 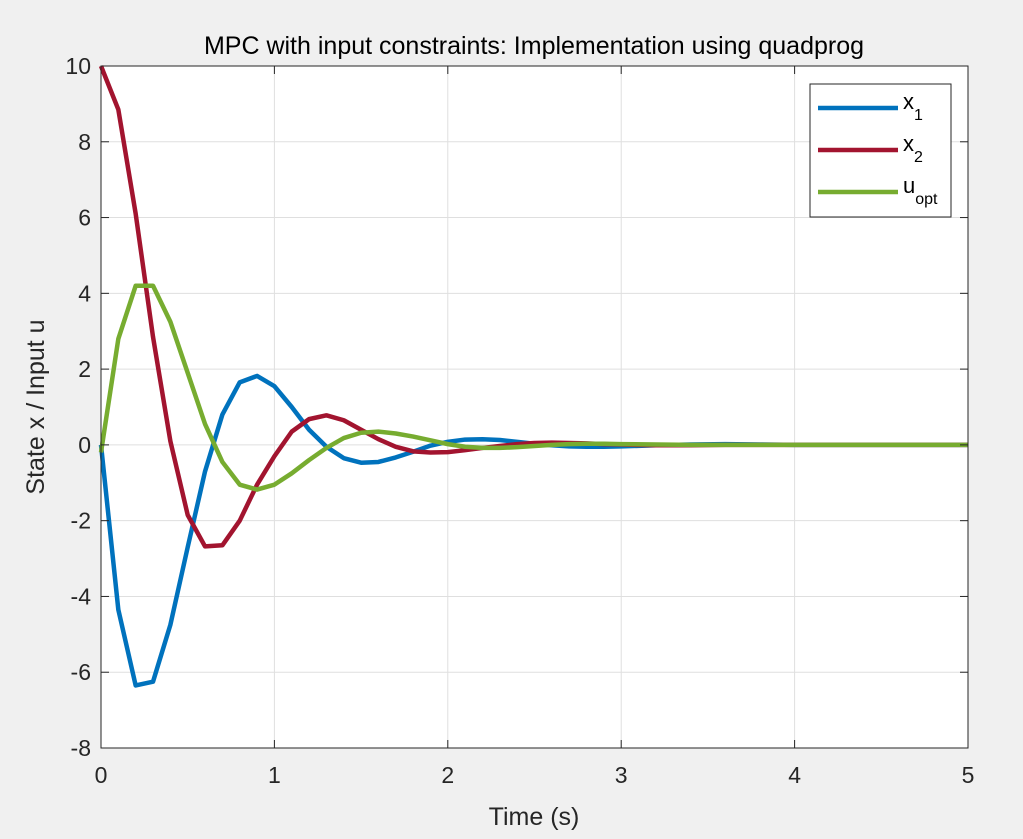 What do you see at coordinates (447, 775) in the screenshot?
I see `x-tick-label: 2` at bounding box center [447, 775].